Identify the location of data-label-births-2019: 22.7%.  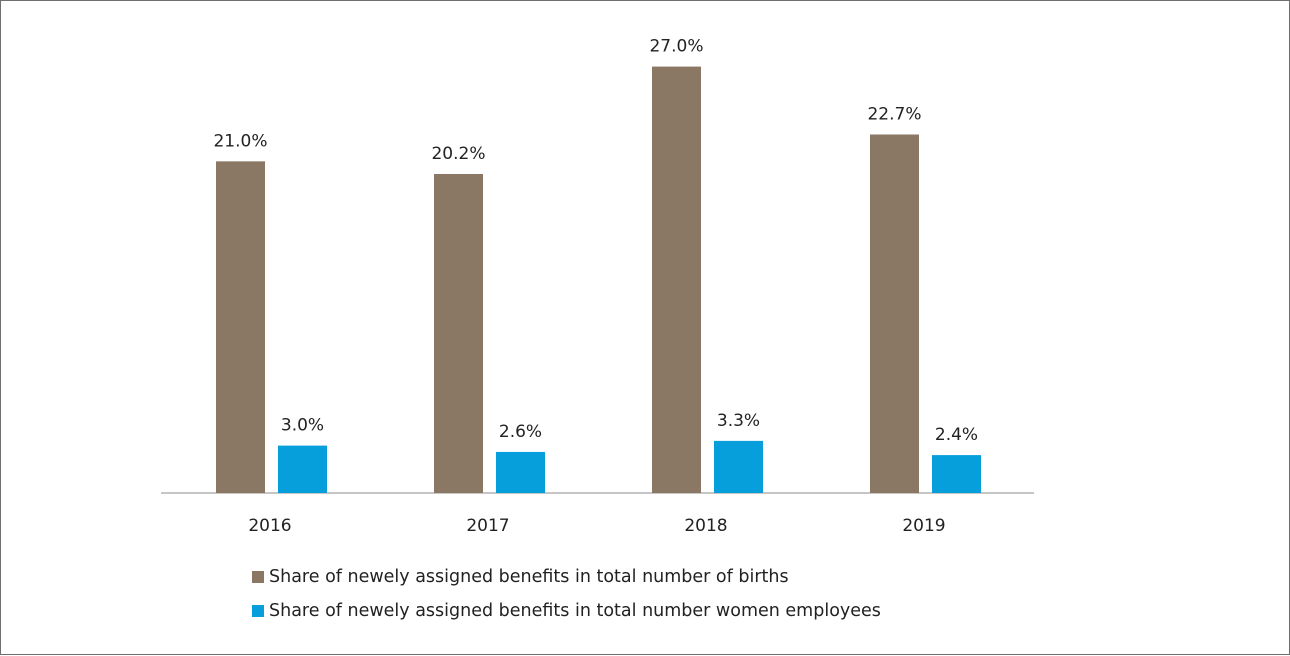
(894, 114).